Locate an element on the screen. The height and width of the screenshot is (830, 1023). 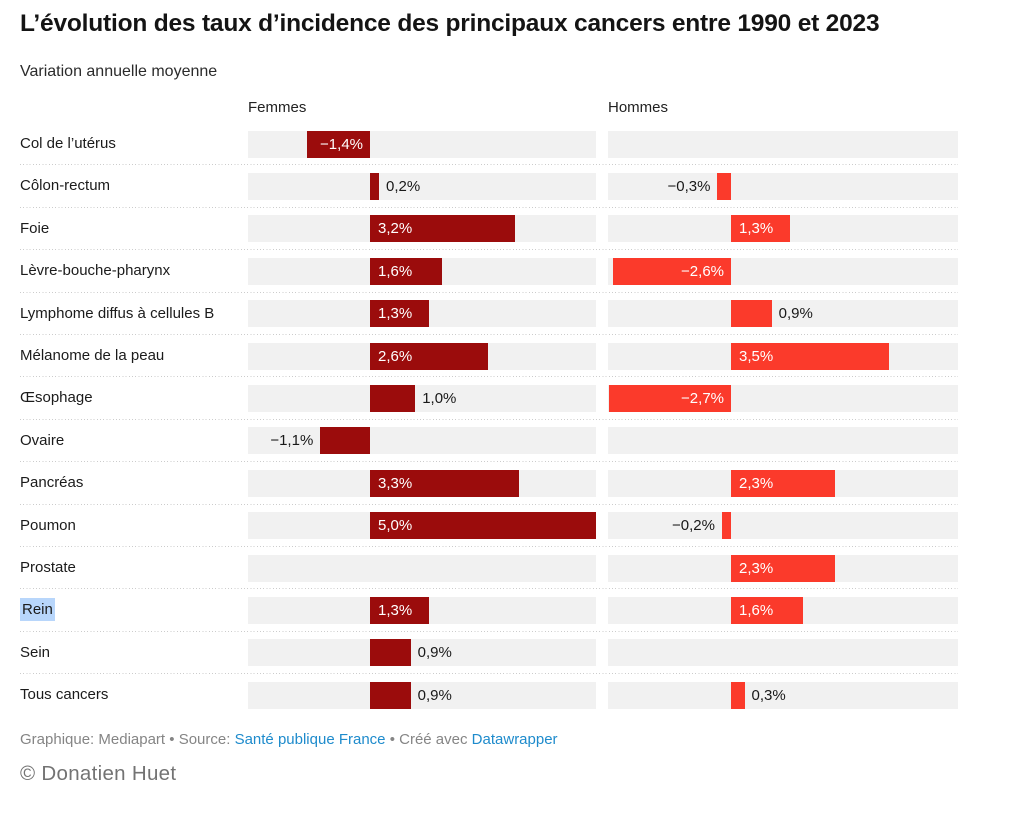
category-label: Lymphome diffus à cellules B is located at coordinates (117, 313).